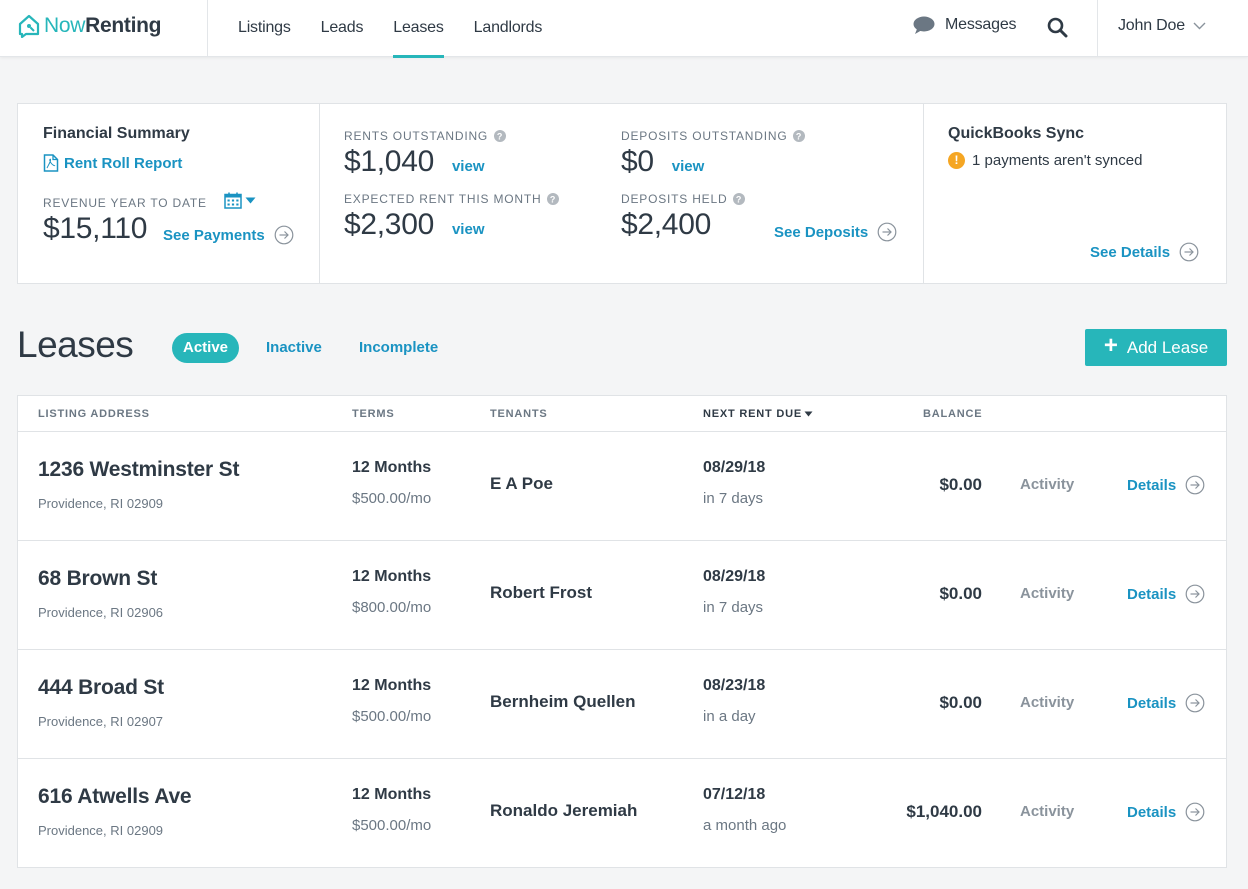  Describe the element at coordinates (112, 163) in the screenshot. I see `rent-roll-report-link: Rent Roll Report` at that location.